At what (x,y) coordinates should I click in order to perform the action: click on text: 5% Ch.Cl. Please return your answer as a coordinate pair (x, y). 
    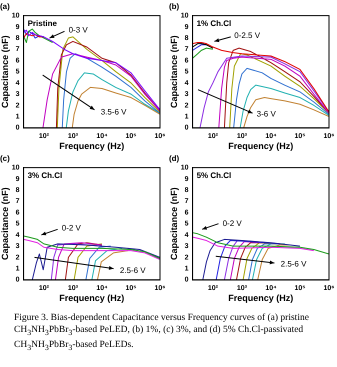
    Looking at the image, I should click on (214, 175).